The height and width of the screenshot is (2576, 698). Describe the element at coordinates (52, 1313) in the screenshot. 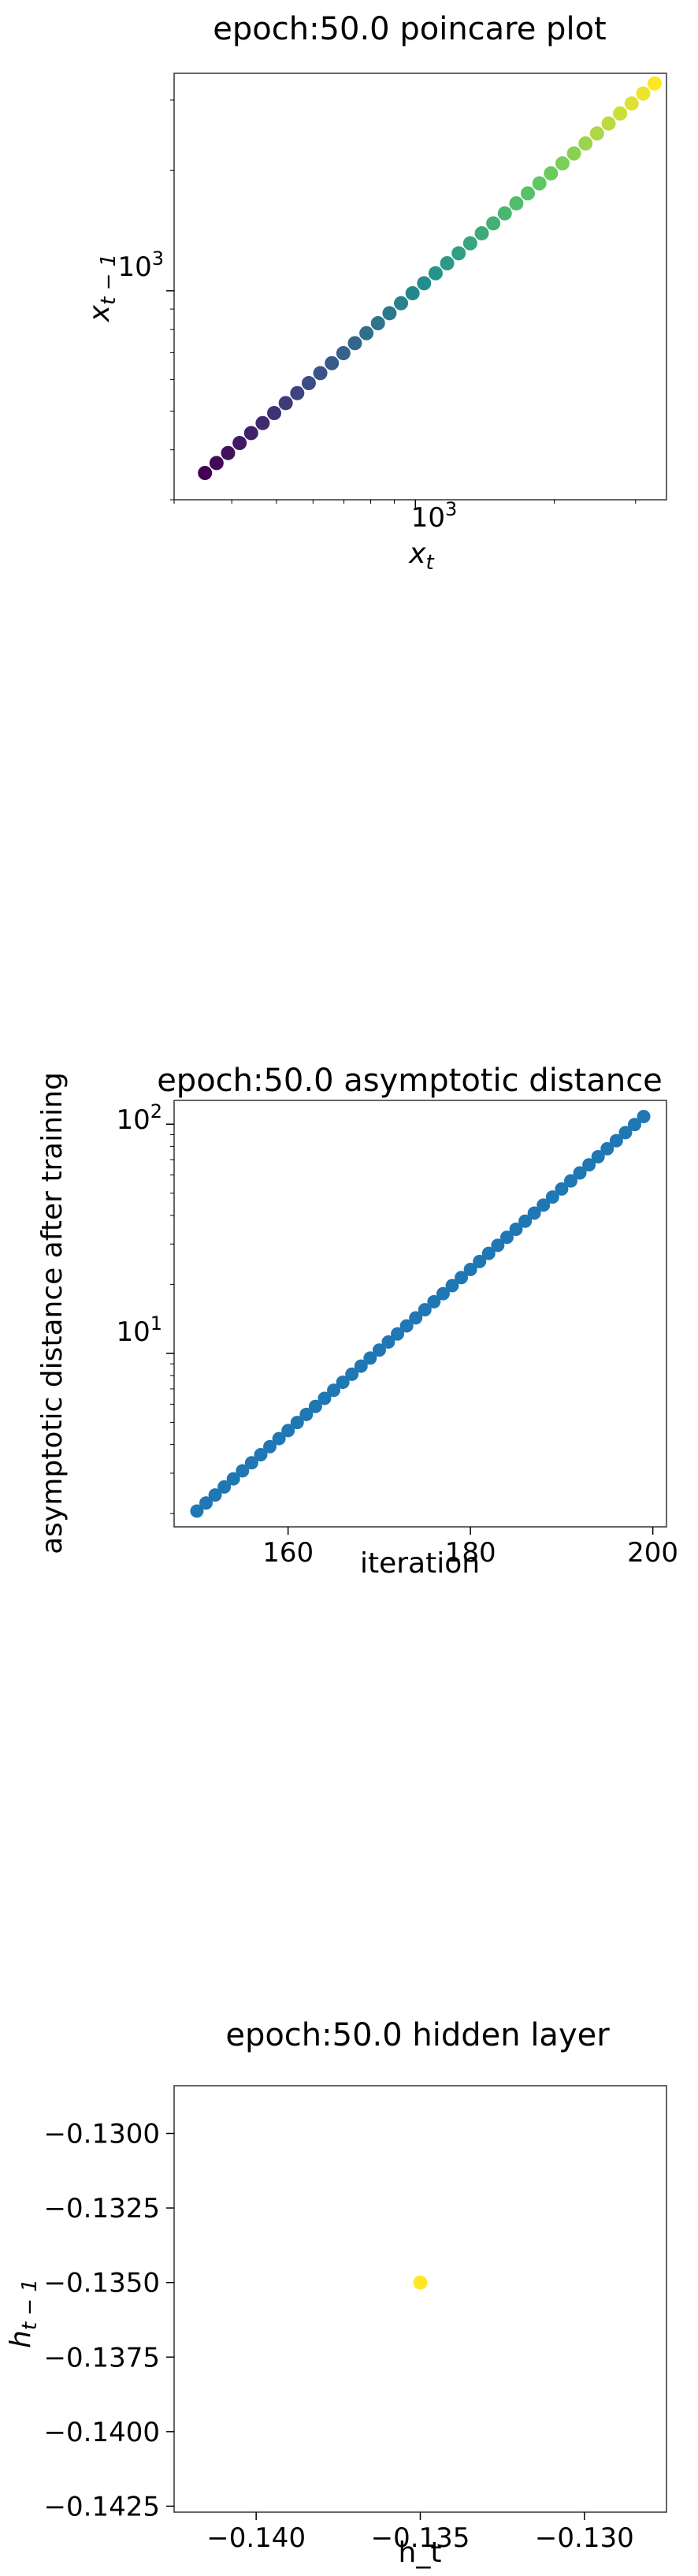

I see `y-axis-label: asymptotic distance after training` at that location.